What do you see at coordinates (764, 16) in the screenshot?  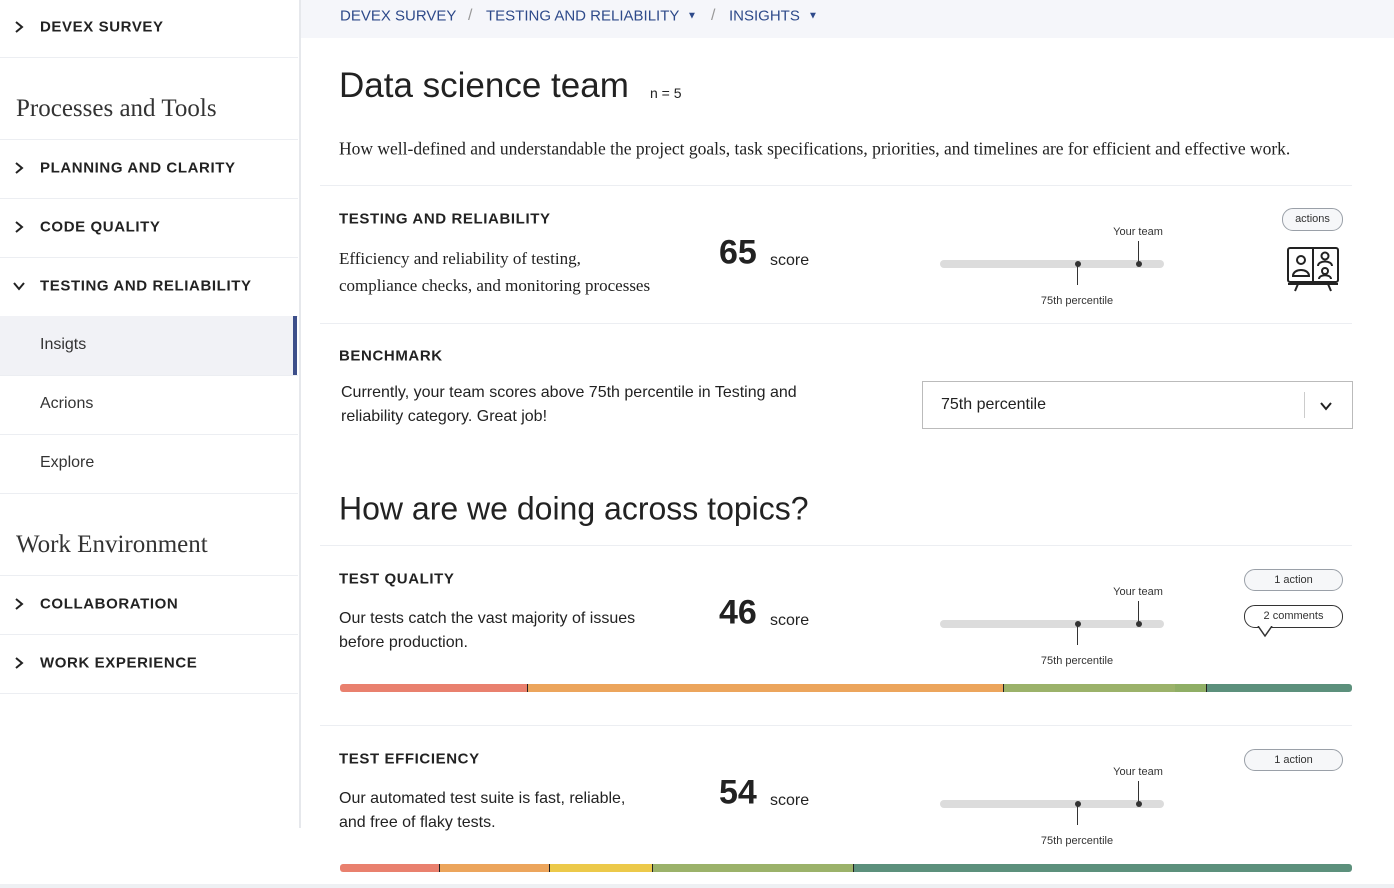 I see `breadcrumb-item: INSIGHTS` at bounding box center [764, 16].